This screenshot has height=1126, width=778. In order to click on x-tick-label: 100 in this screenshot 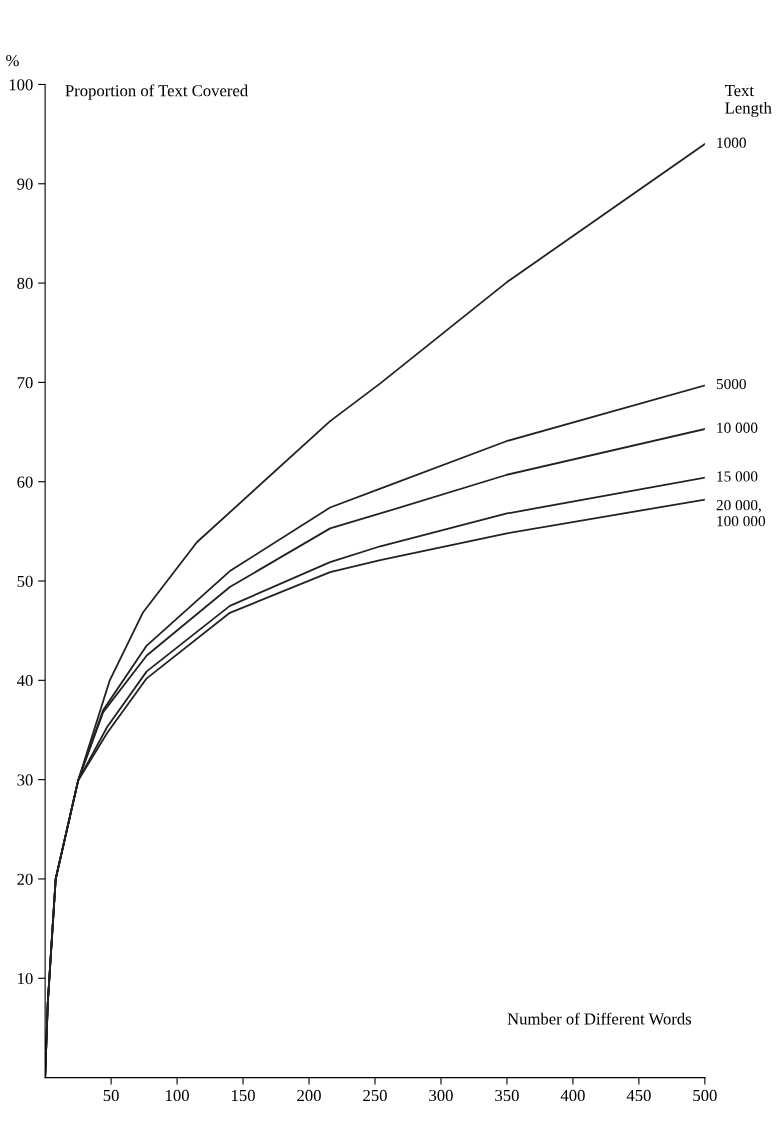, I will do `click(177, 1095)`.